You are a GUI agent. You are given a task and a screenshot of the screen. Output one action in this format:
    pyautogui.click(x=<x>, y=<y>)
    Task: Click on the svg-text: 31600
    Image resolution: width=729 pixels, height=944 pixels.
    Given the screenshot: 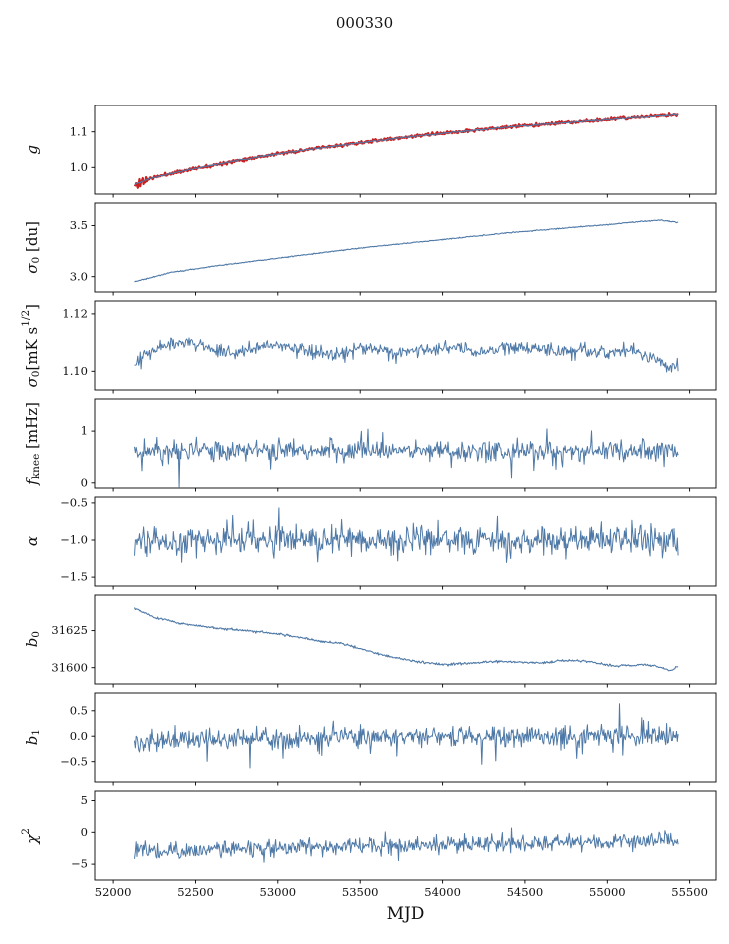 What is the action you would take?
    pyautogui.click(x=69, y=667)
    